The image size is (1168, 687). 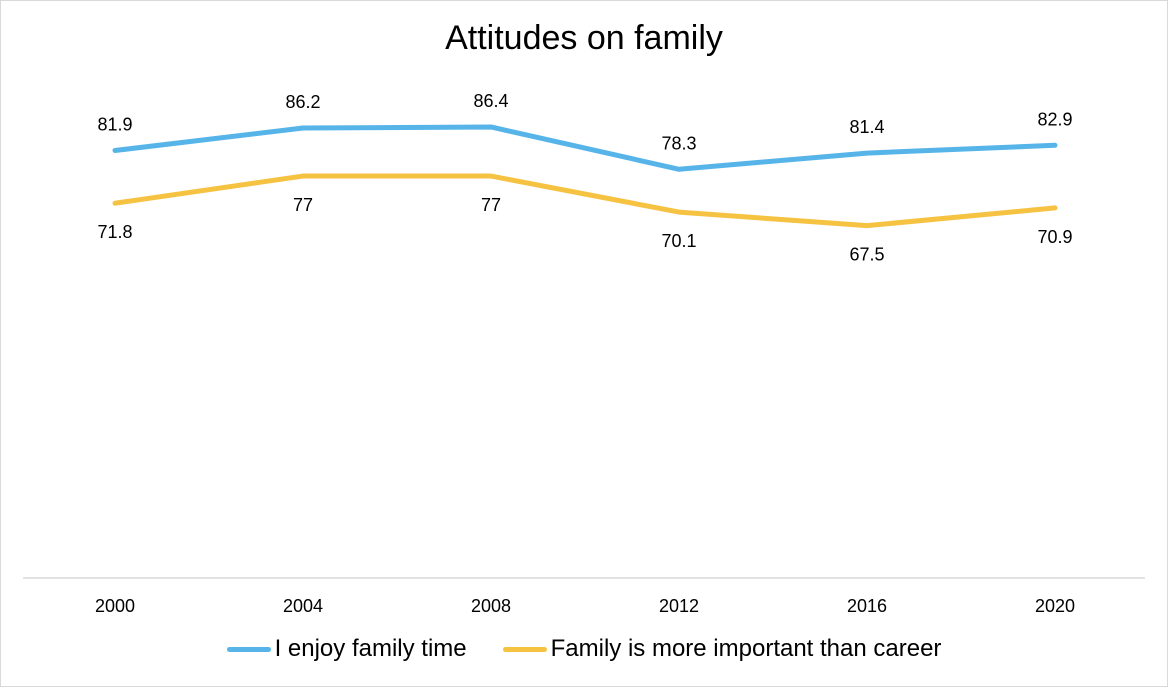 I want to click on data-label: 82.9, so click(x=1054, y=119).